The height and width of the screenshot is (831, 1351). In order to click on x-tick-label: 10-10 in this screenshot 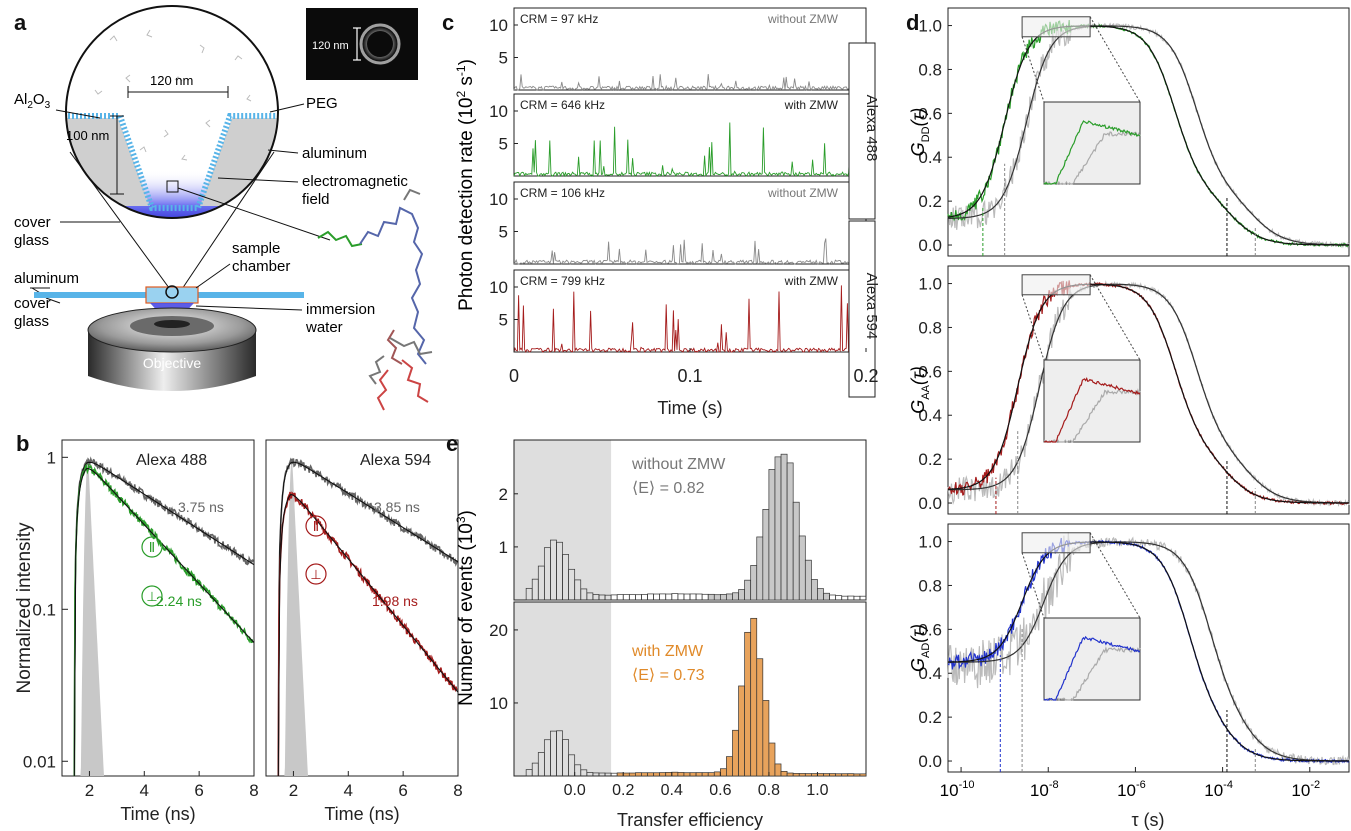, I will do `click(957, 789)`.